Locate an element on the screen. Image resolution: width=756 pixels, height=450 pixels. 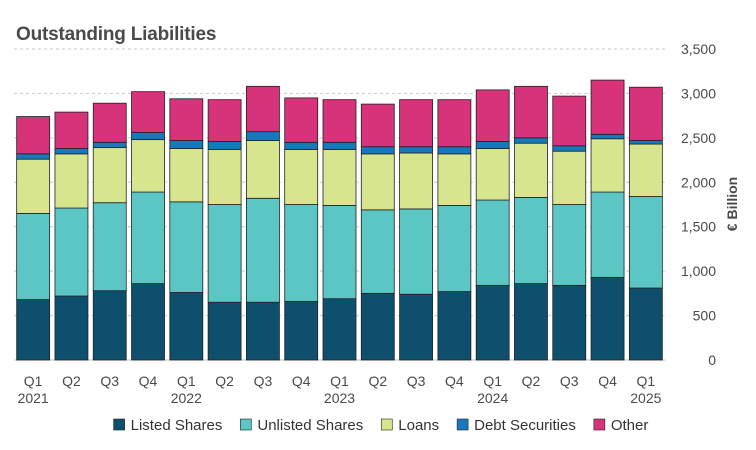
y-tick-label: 3,500 is located at coordinates (698, 49).